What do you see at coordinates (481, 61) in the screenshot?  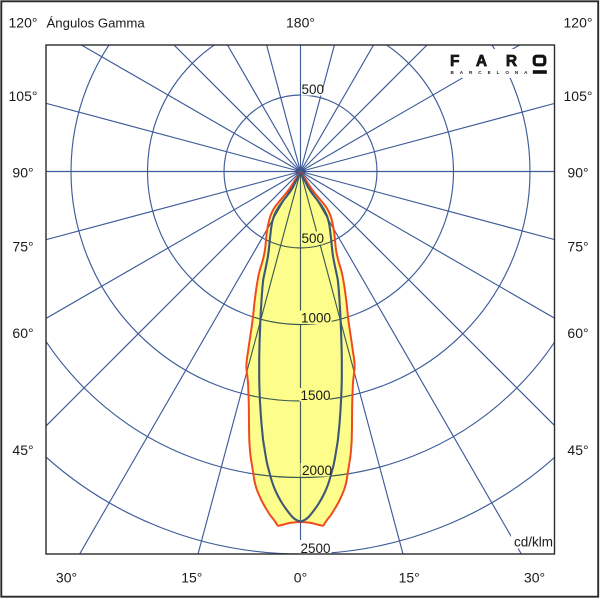 I see `svg-text: A` at bounding box center [481, 61].